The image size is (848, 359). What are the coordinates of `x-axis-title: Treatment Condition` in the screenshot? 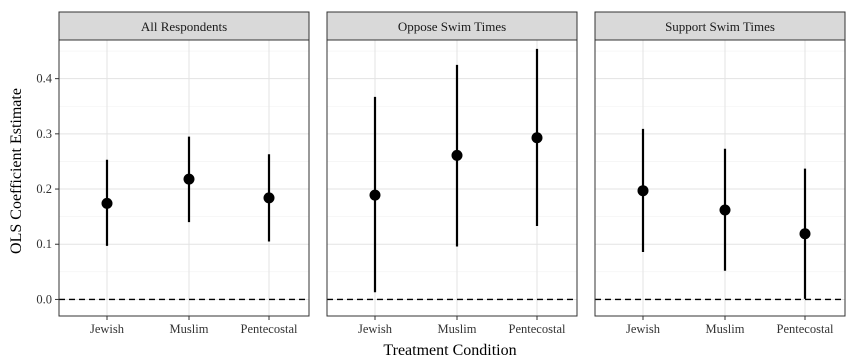 It's located at (449, 350).